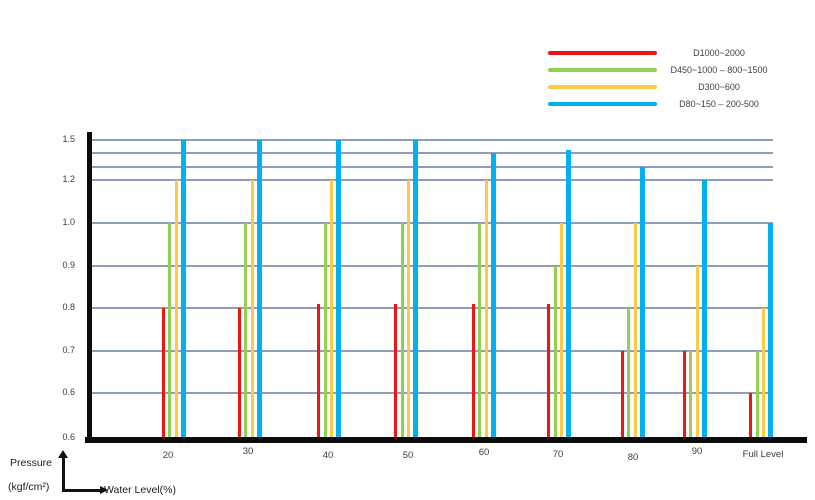 The width and height of the screenshot is (815, 500). Describe the element at coordinates (68, 138) in the screenshot. I see `y-tick-label: 1.5` at that location.